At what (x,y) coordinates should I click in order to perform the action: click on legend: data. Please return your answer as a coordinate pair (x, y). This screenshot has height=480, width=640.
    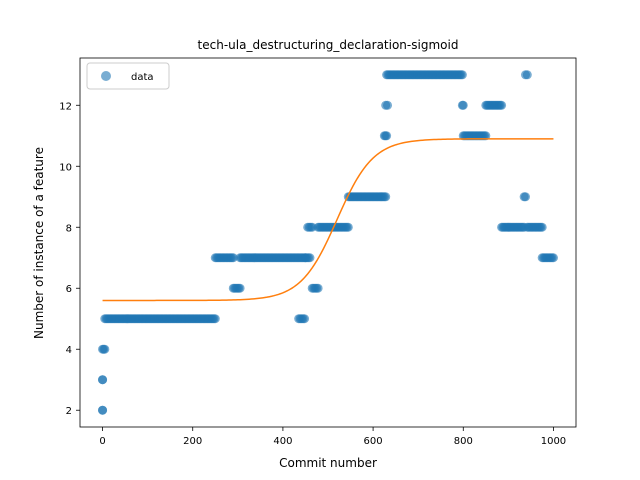
    Looking at the image, I should click on (128, 76).